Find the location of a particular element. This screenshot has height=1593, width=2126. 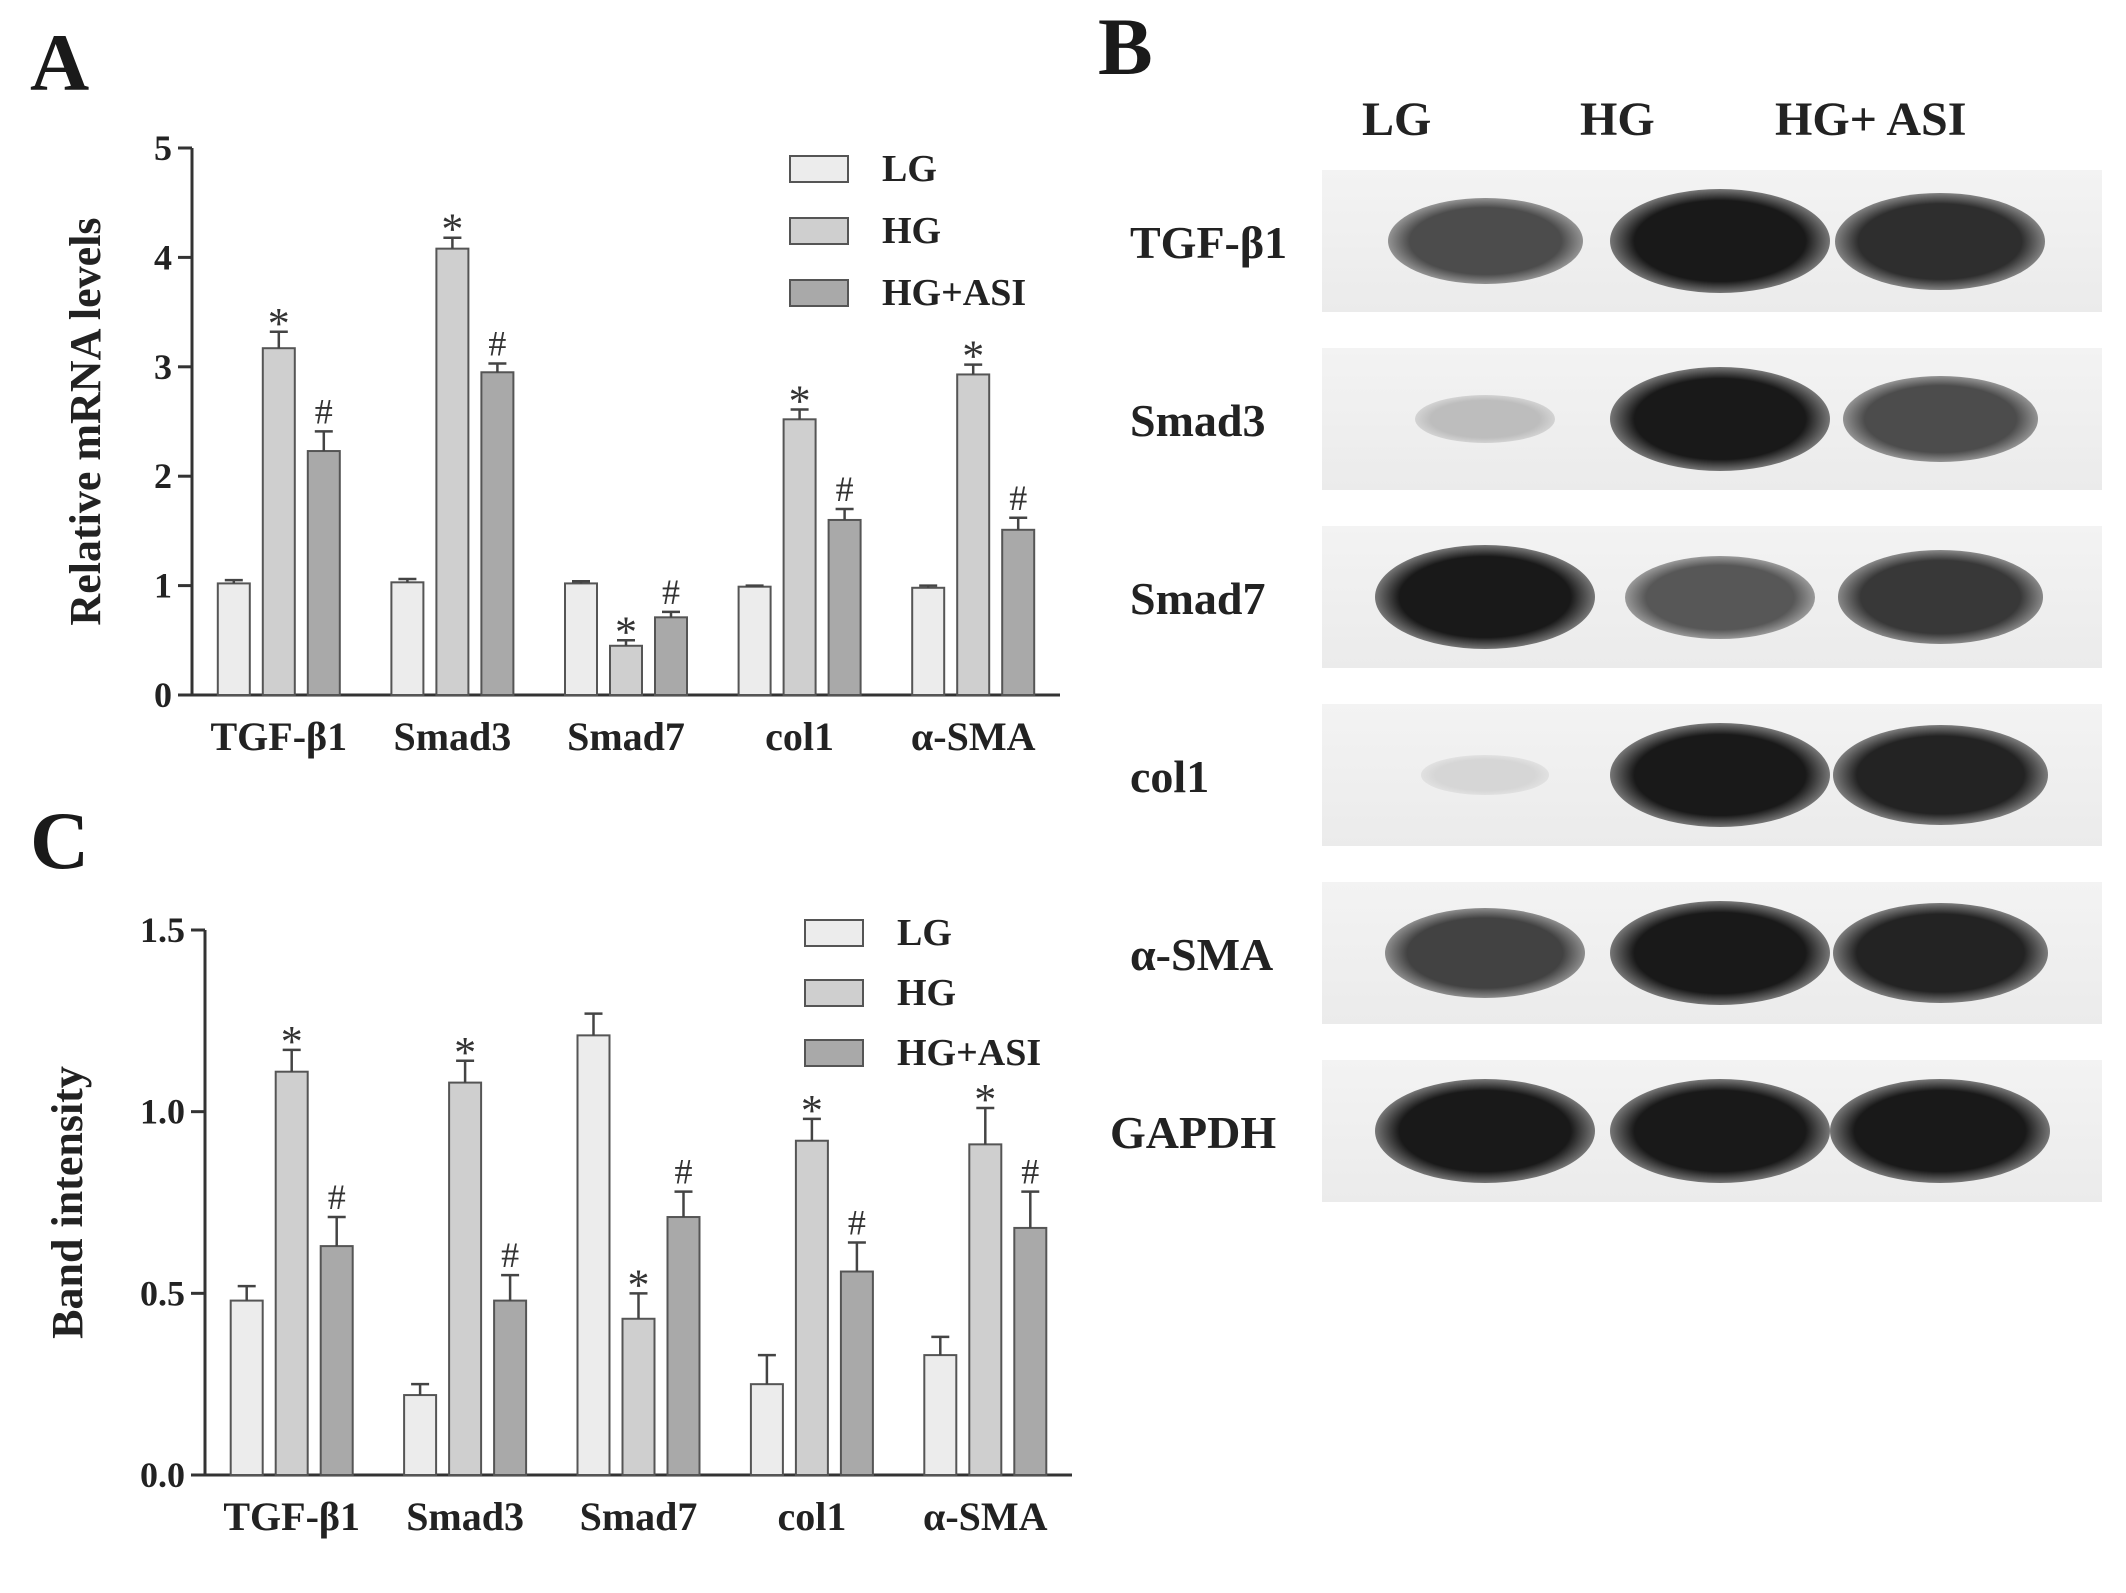

x-tick-label: α-SMA is located at coordinates (973, 736).